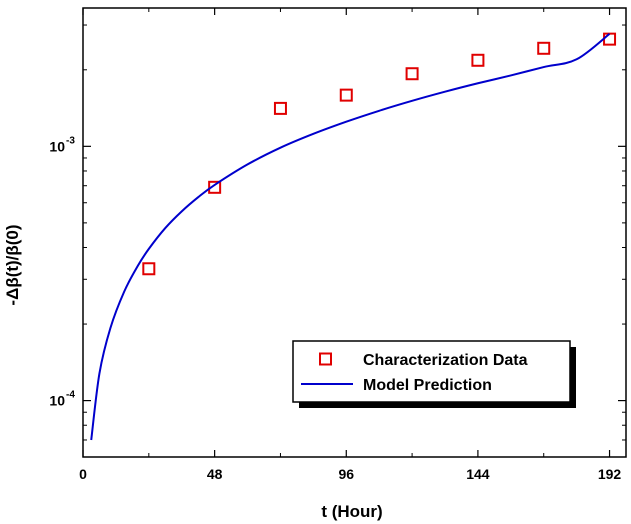 This screenshot has height=524, width=631. What do you see at coordinates (427, 385) in the screenshot?
I see `legend-entry-label: Model Prediction` at bounding box center [427, 385].